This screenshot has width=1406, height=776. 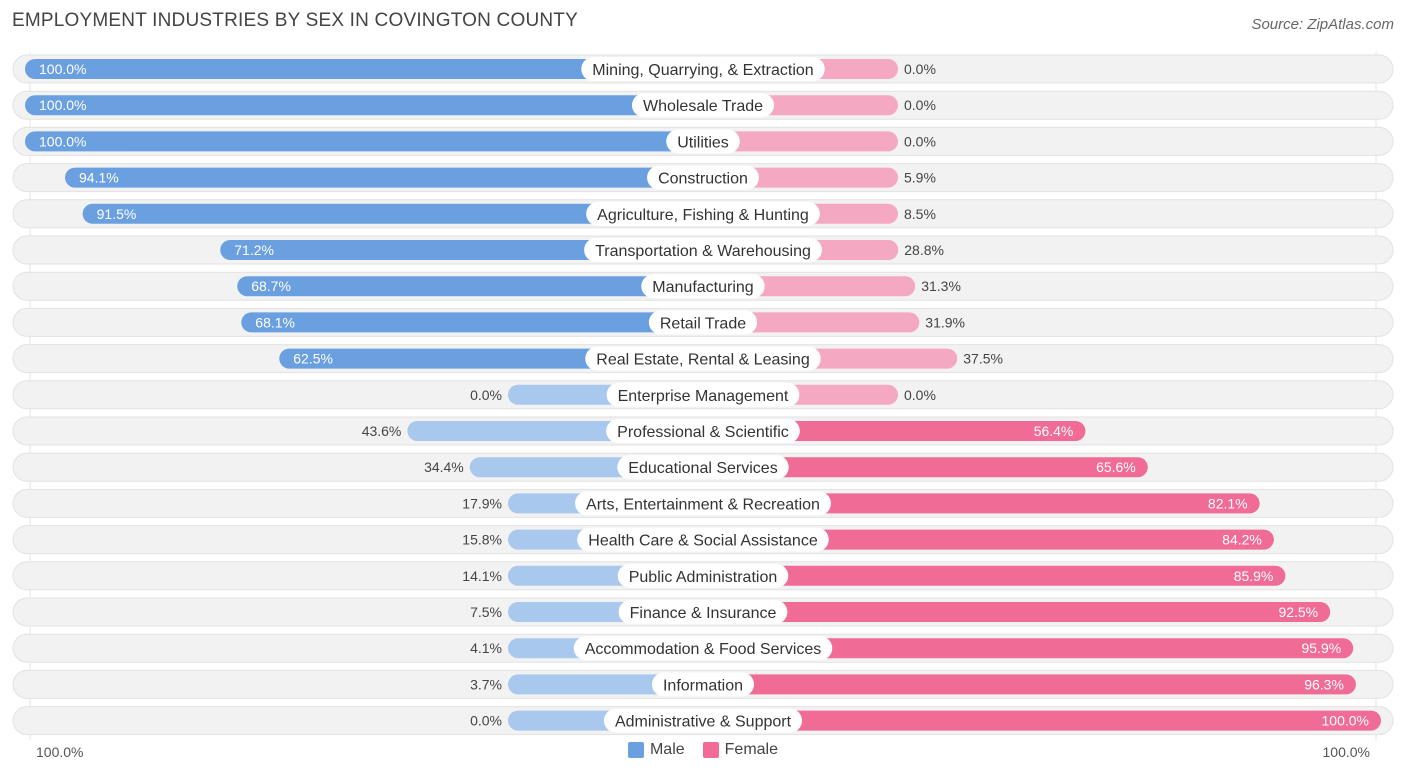 I want to click on legend-label-male: Male, so click(x=667, y=749).